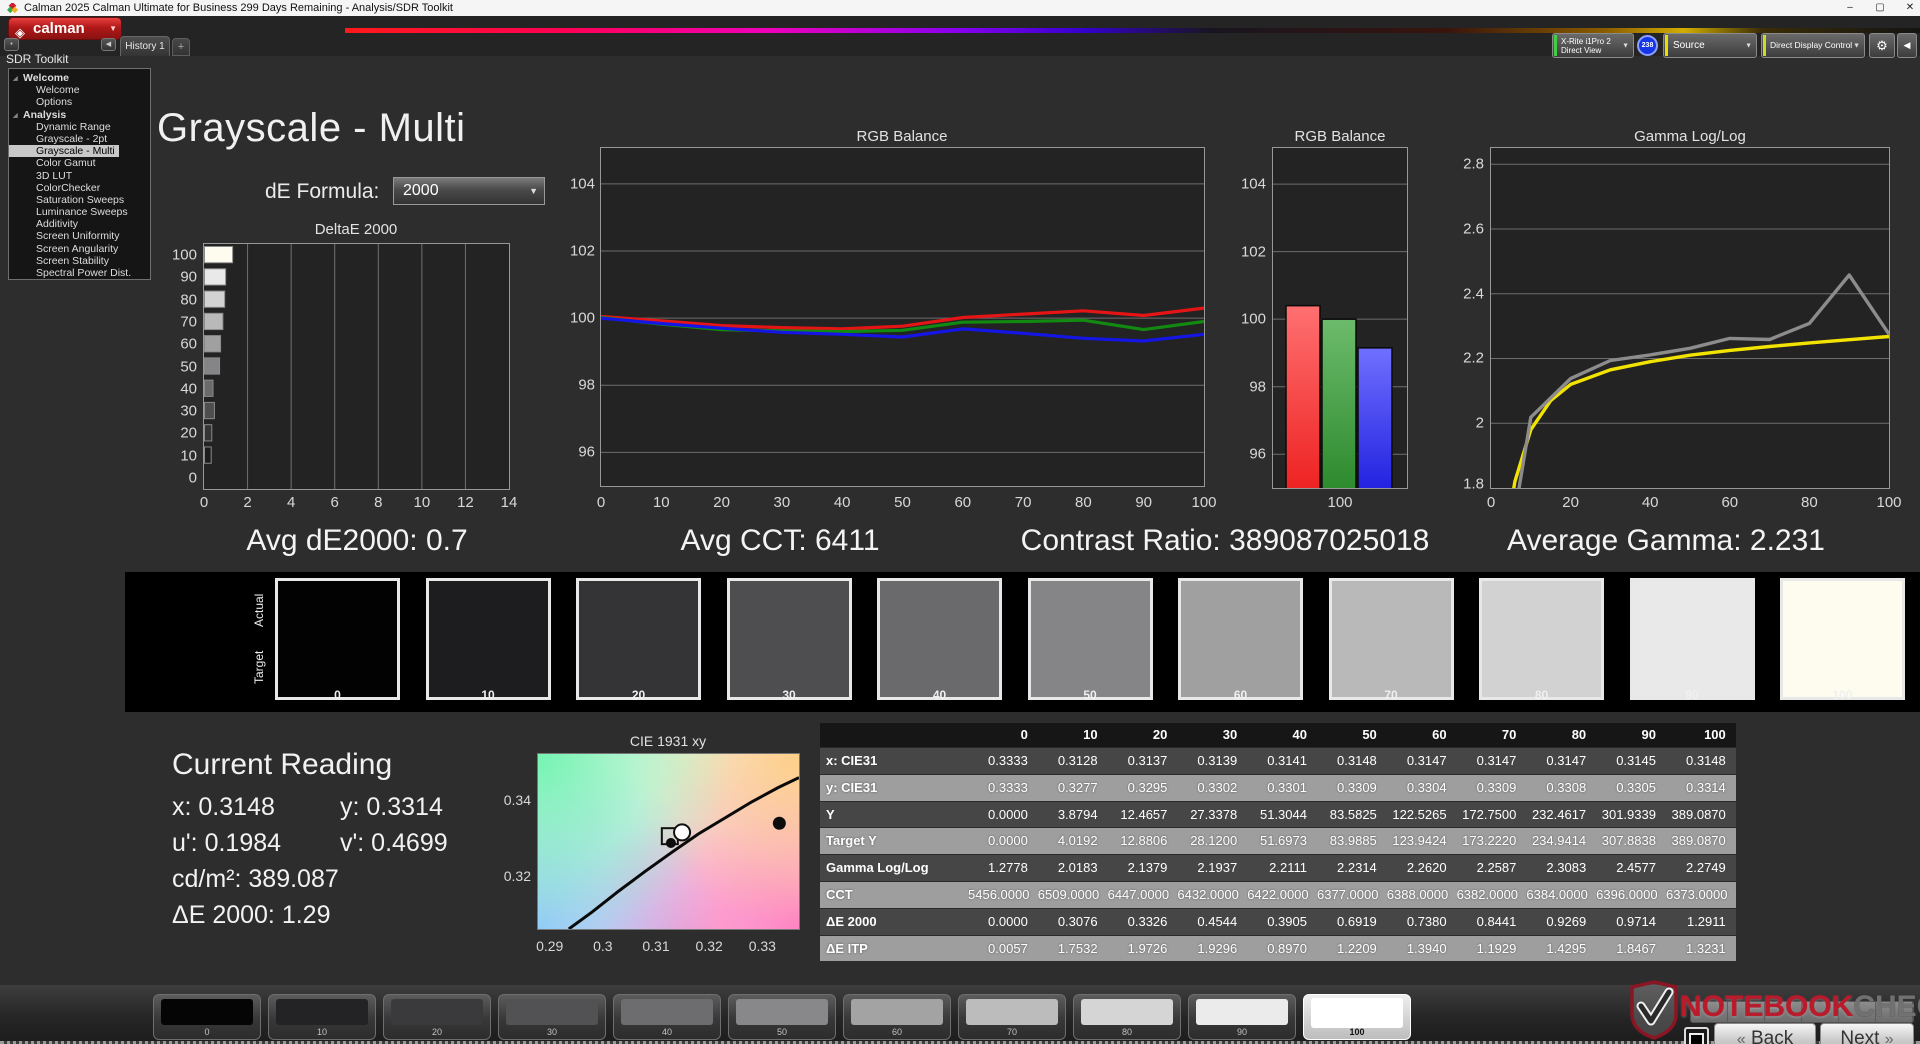 This screenshot has height=1044, width=1920. I want to click on sidebar-item-luminance-sweeps: Luminance Sweeps, so click(82, 212).